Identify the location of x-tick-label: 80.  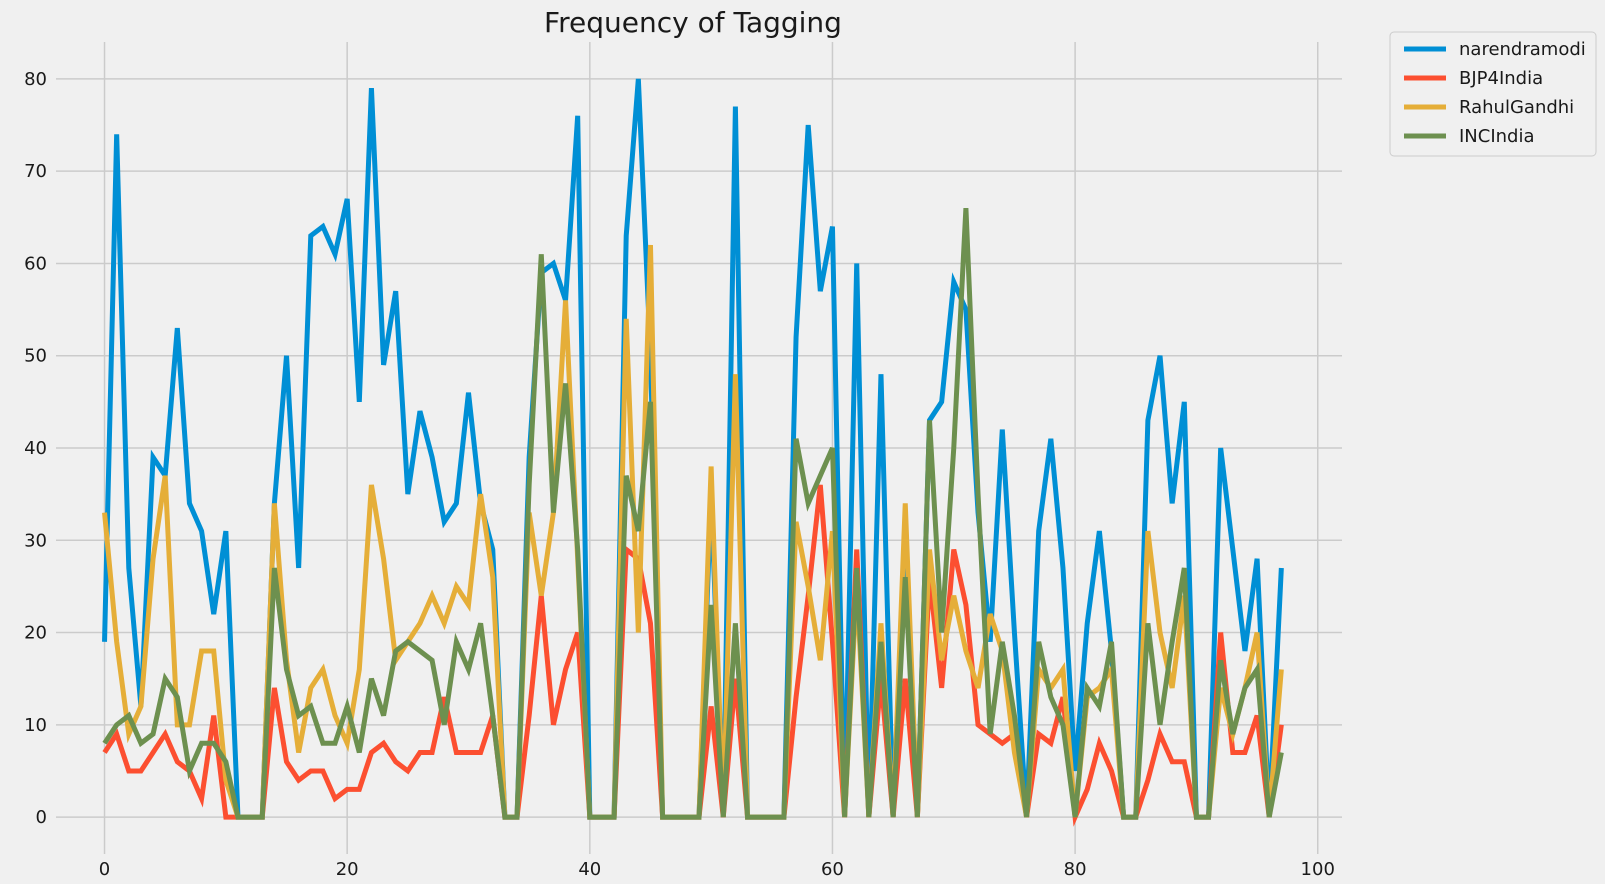
(1075, 869).